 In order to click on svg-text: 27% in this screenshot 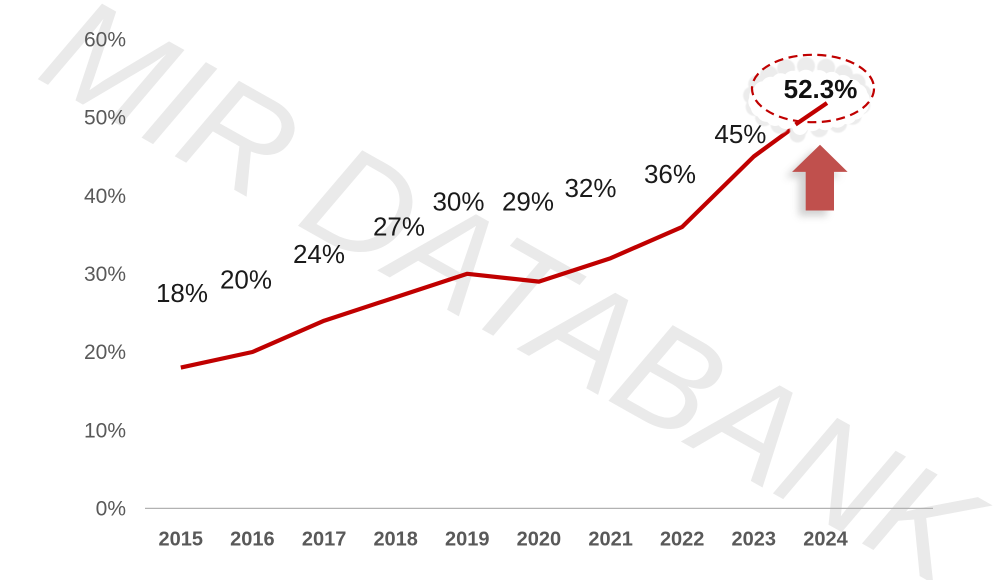, I will do `click(399, 227)`.